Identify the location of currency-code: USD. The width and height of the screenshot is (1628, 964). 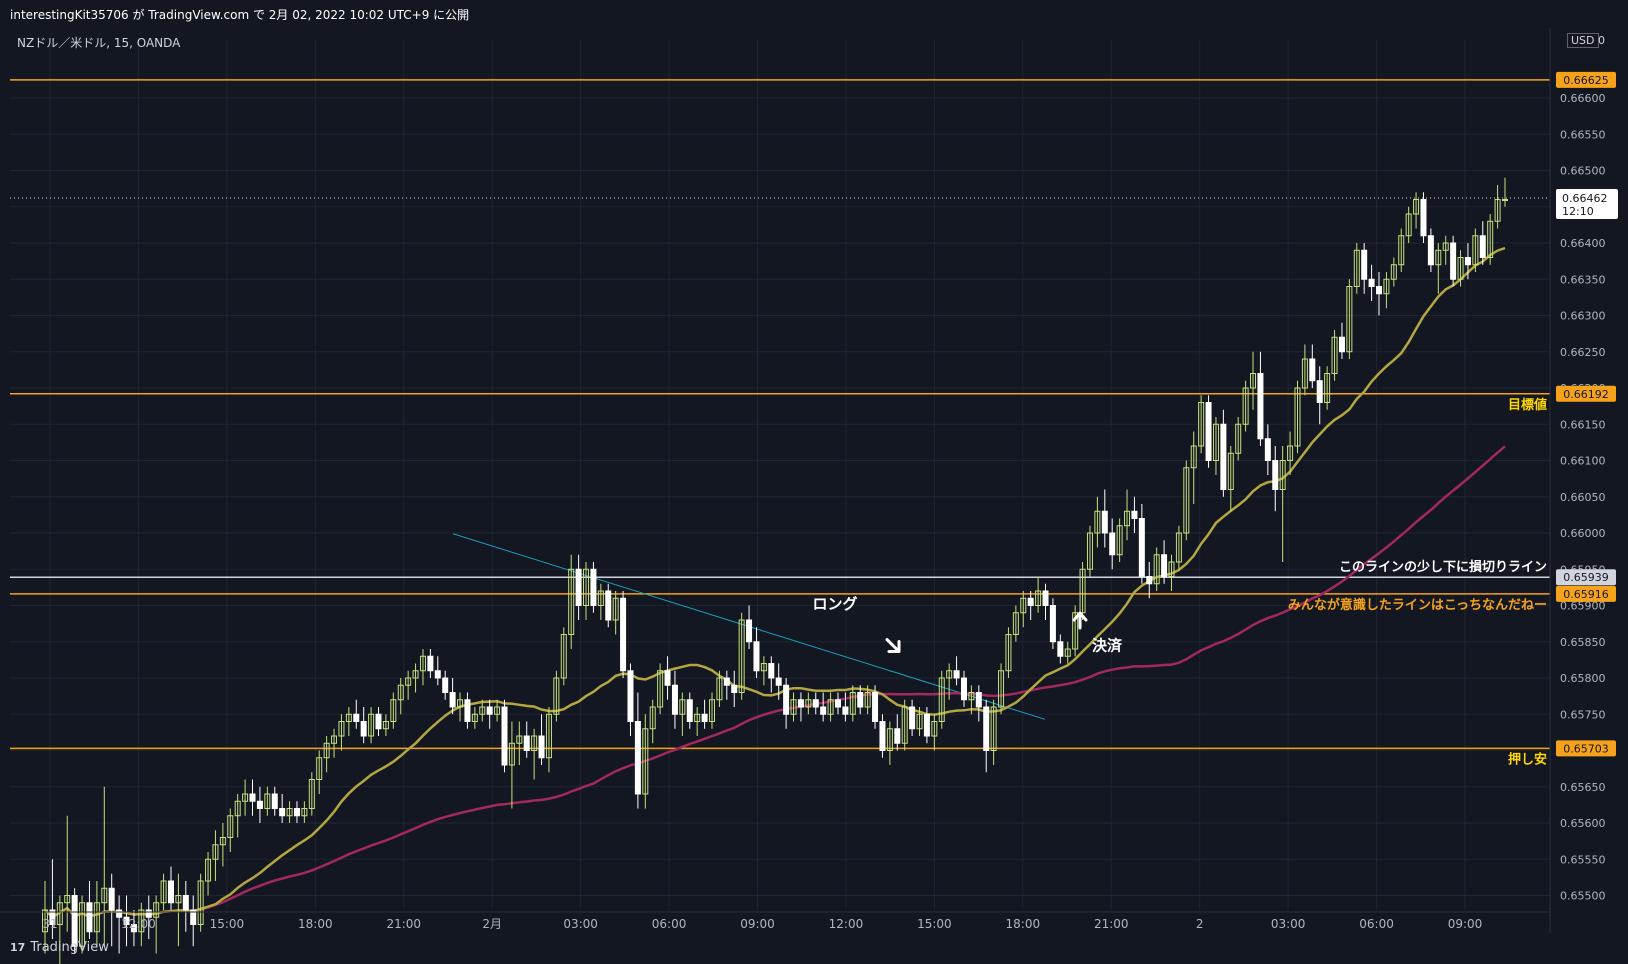
(1583, 40).